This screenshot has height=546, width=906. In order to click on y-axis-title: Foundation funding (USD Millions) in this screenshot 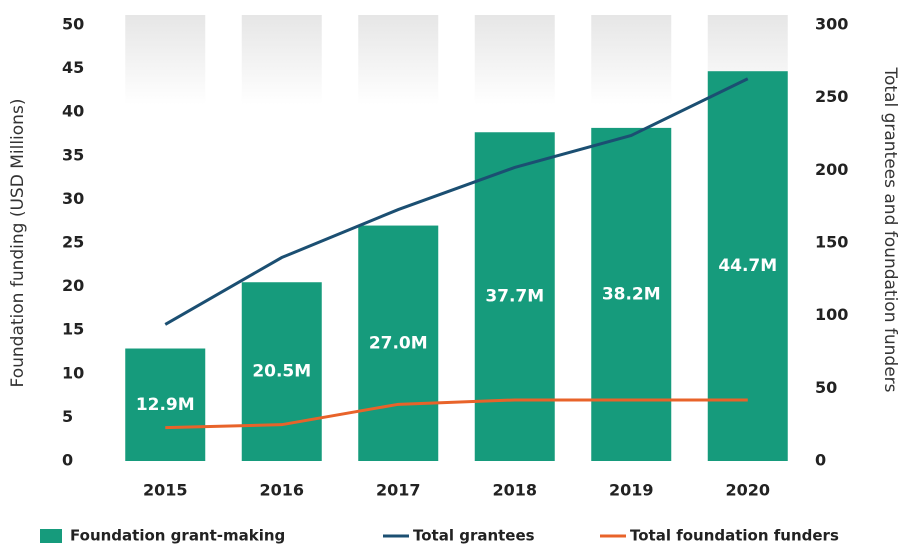, I will do `click(18, 243)`.